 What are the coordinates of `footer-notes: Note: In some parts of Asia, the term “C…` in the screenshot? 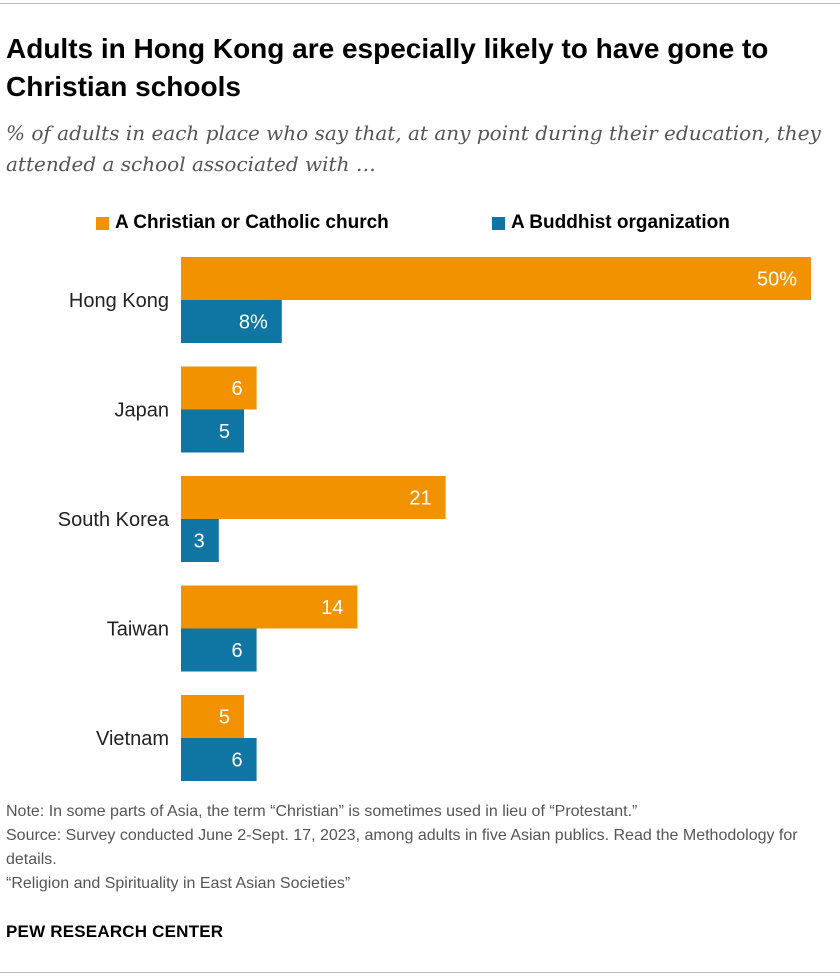 It's located at (421, 848).